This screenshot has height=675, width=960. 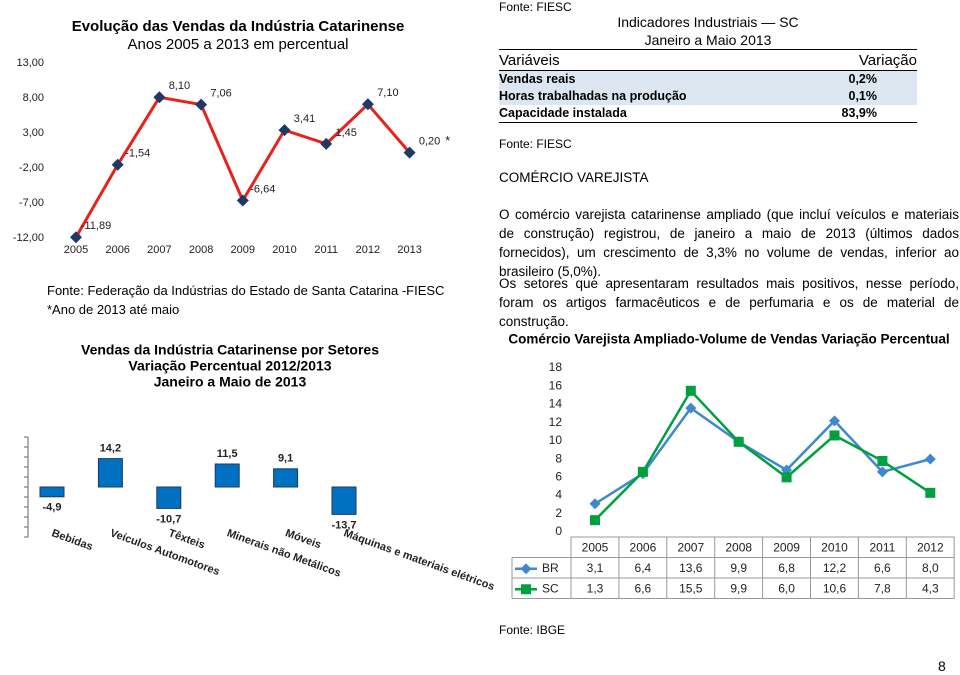 I want to click on chart-subtitle: Janeiro a Maio de 2013, so click(x=230, y=382).